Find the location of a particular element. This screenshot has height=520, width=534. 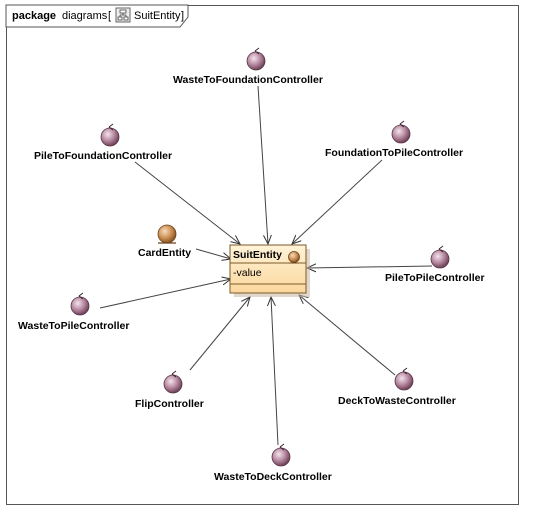

frame-keyword: package is located at coordinates (34, 16).